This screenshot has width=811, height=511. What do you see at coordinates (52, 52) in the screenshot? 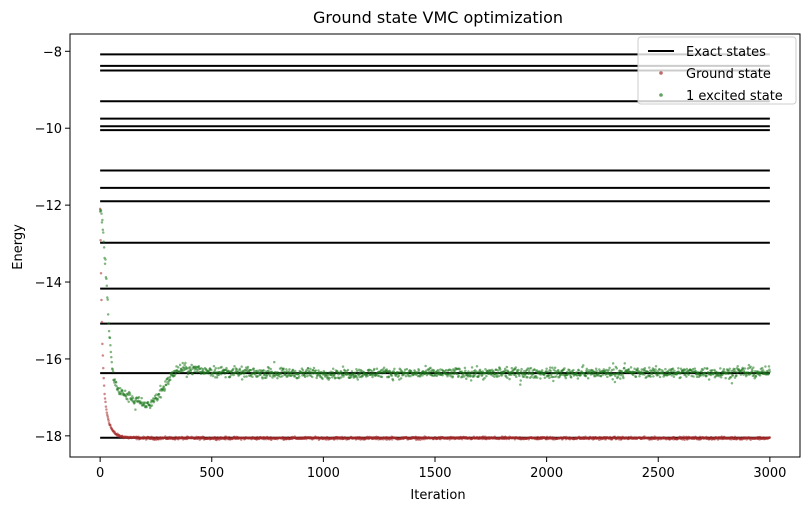
I see `y-tick-label: −8` at bounding box center [52, 52].